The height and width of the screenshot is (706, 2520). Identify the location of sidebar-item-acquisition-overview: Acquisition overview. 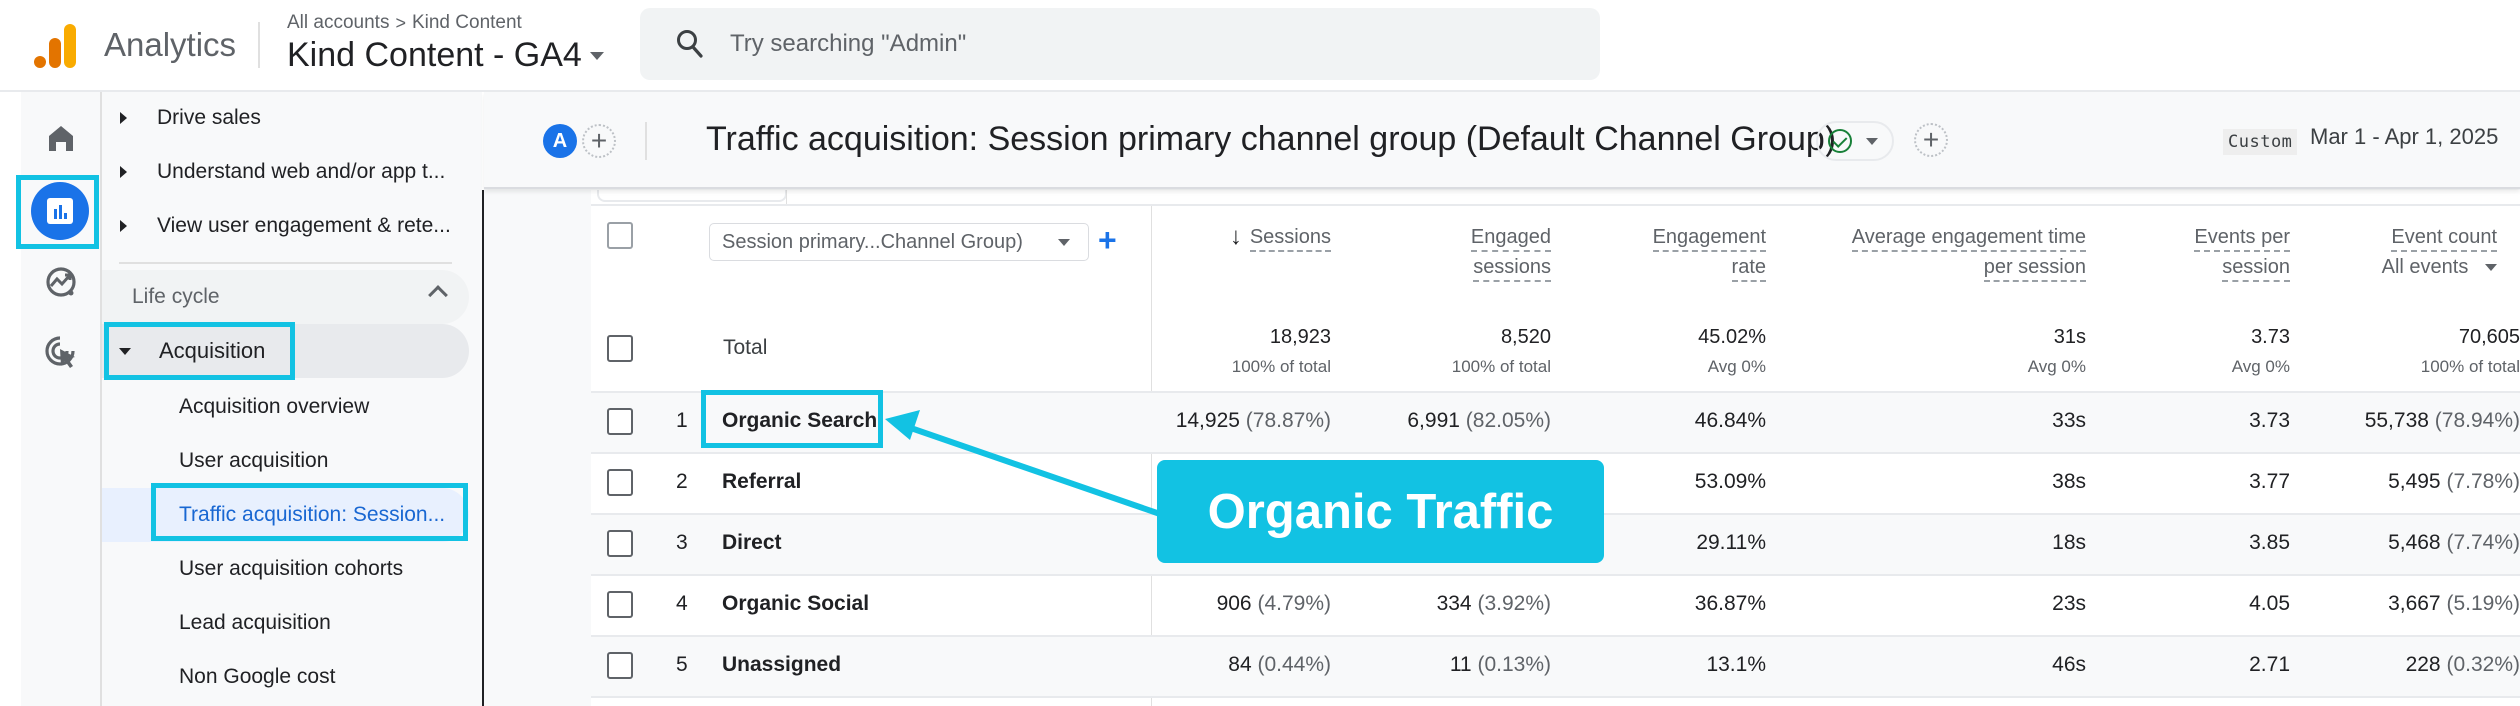
(274, 406).